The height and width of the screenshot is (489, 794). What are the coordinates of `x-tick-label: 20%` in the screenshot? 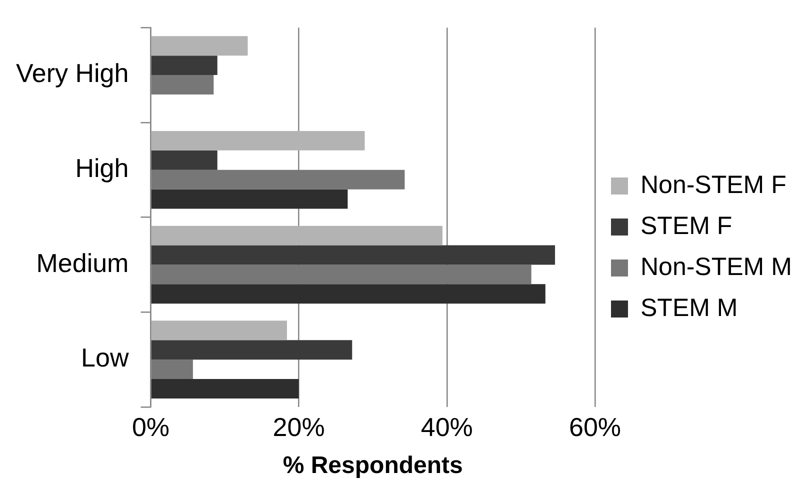 It's located at (298, 427).